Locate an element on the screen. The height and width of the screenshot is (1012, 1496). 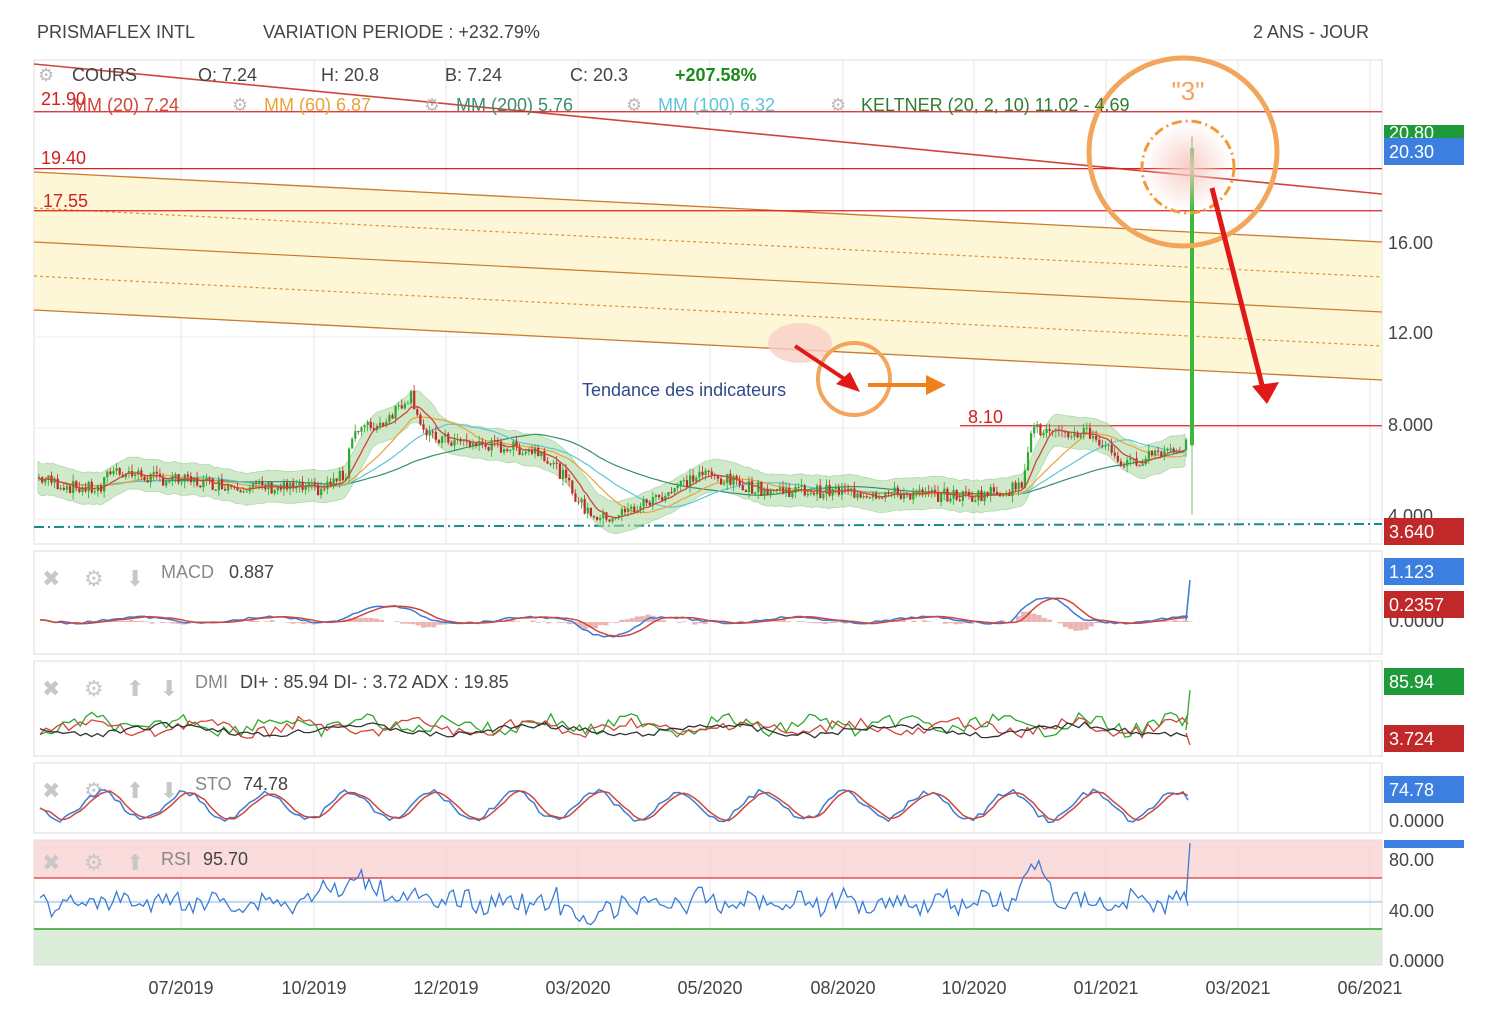
circle-3-annotation: "3" is located at coordinates (1183, 229).